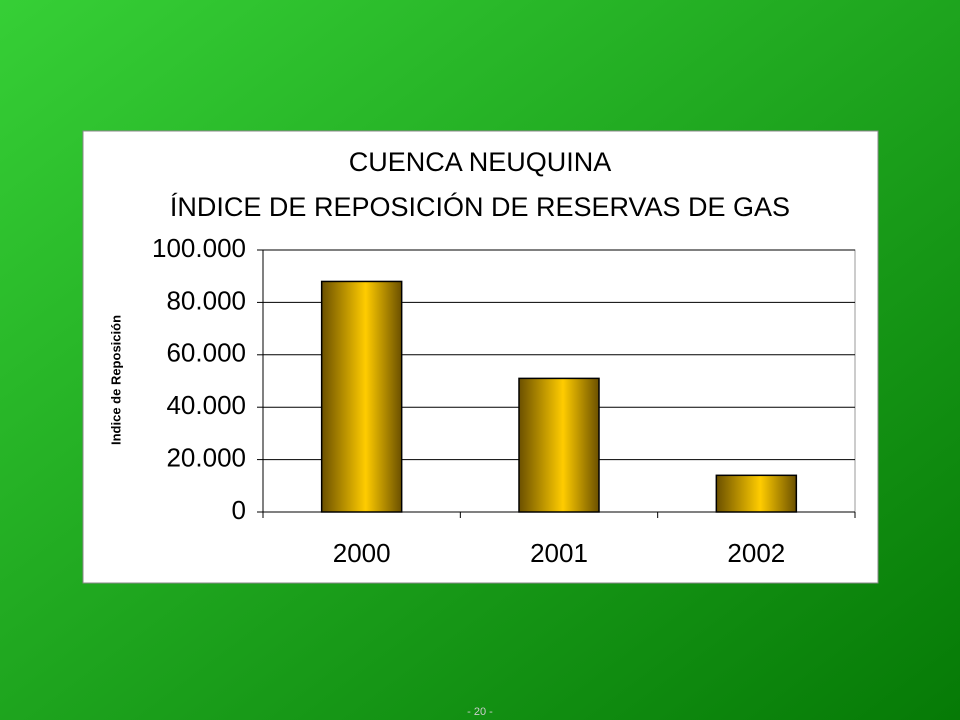 The image size is (960, 720). I want to click on y-tick-label: 40.000, so click(206, 405).